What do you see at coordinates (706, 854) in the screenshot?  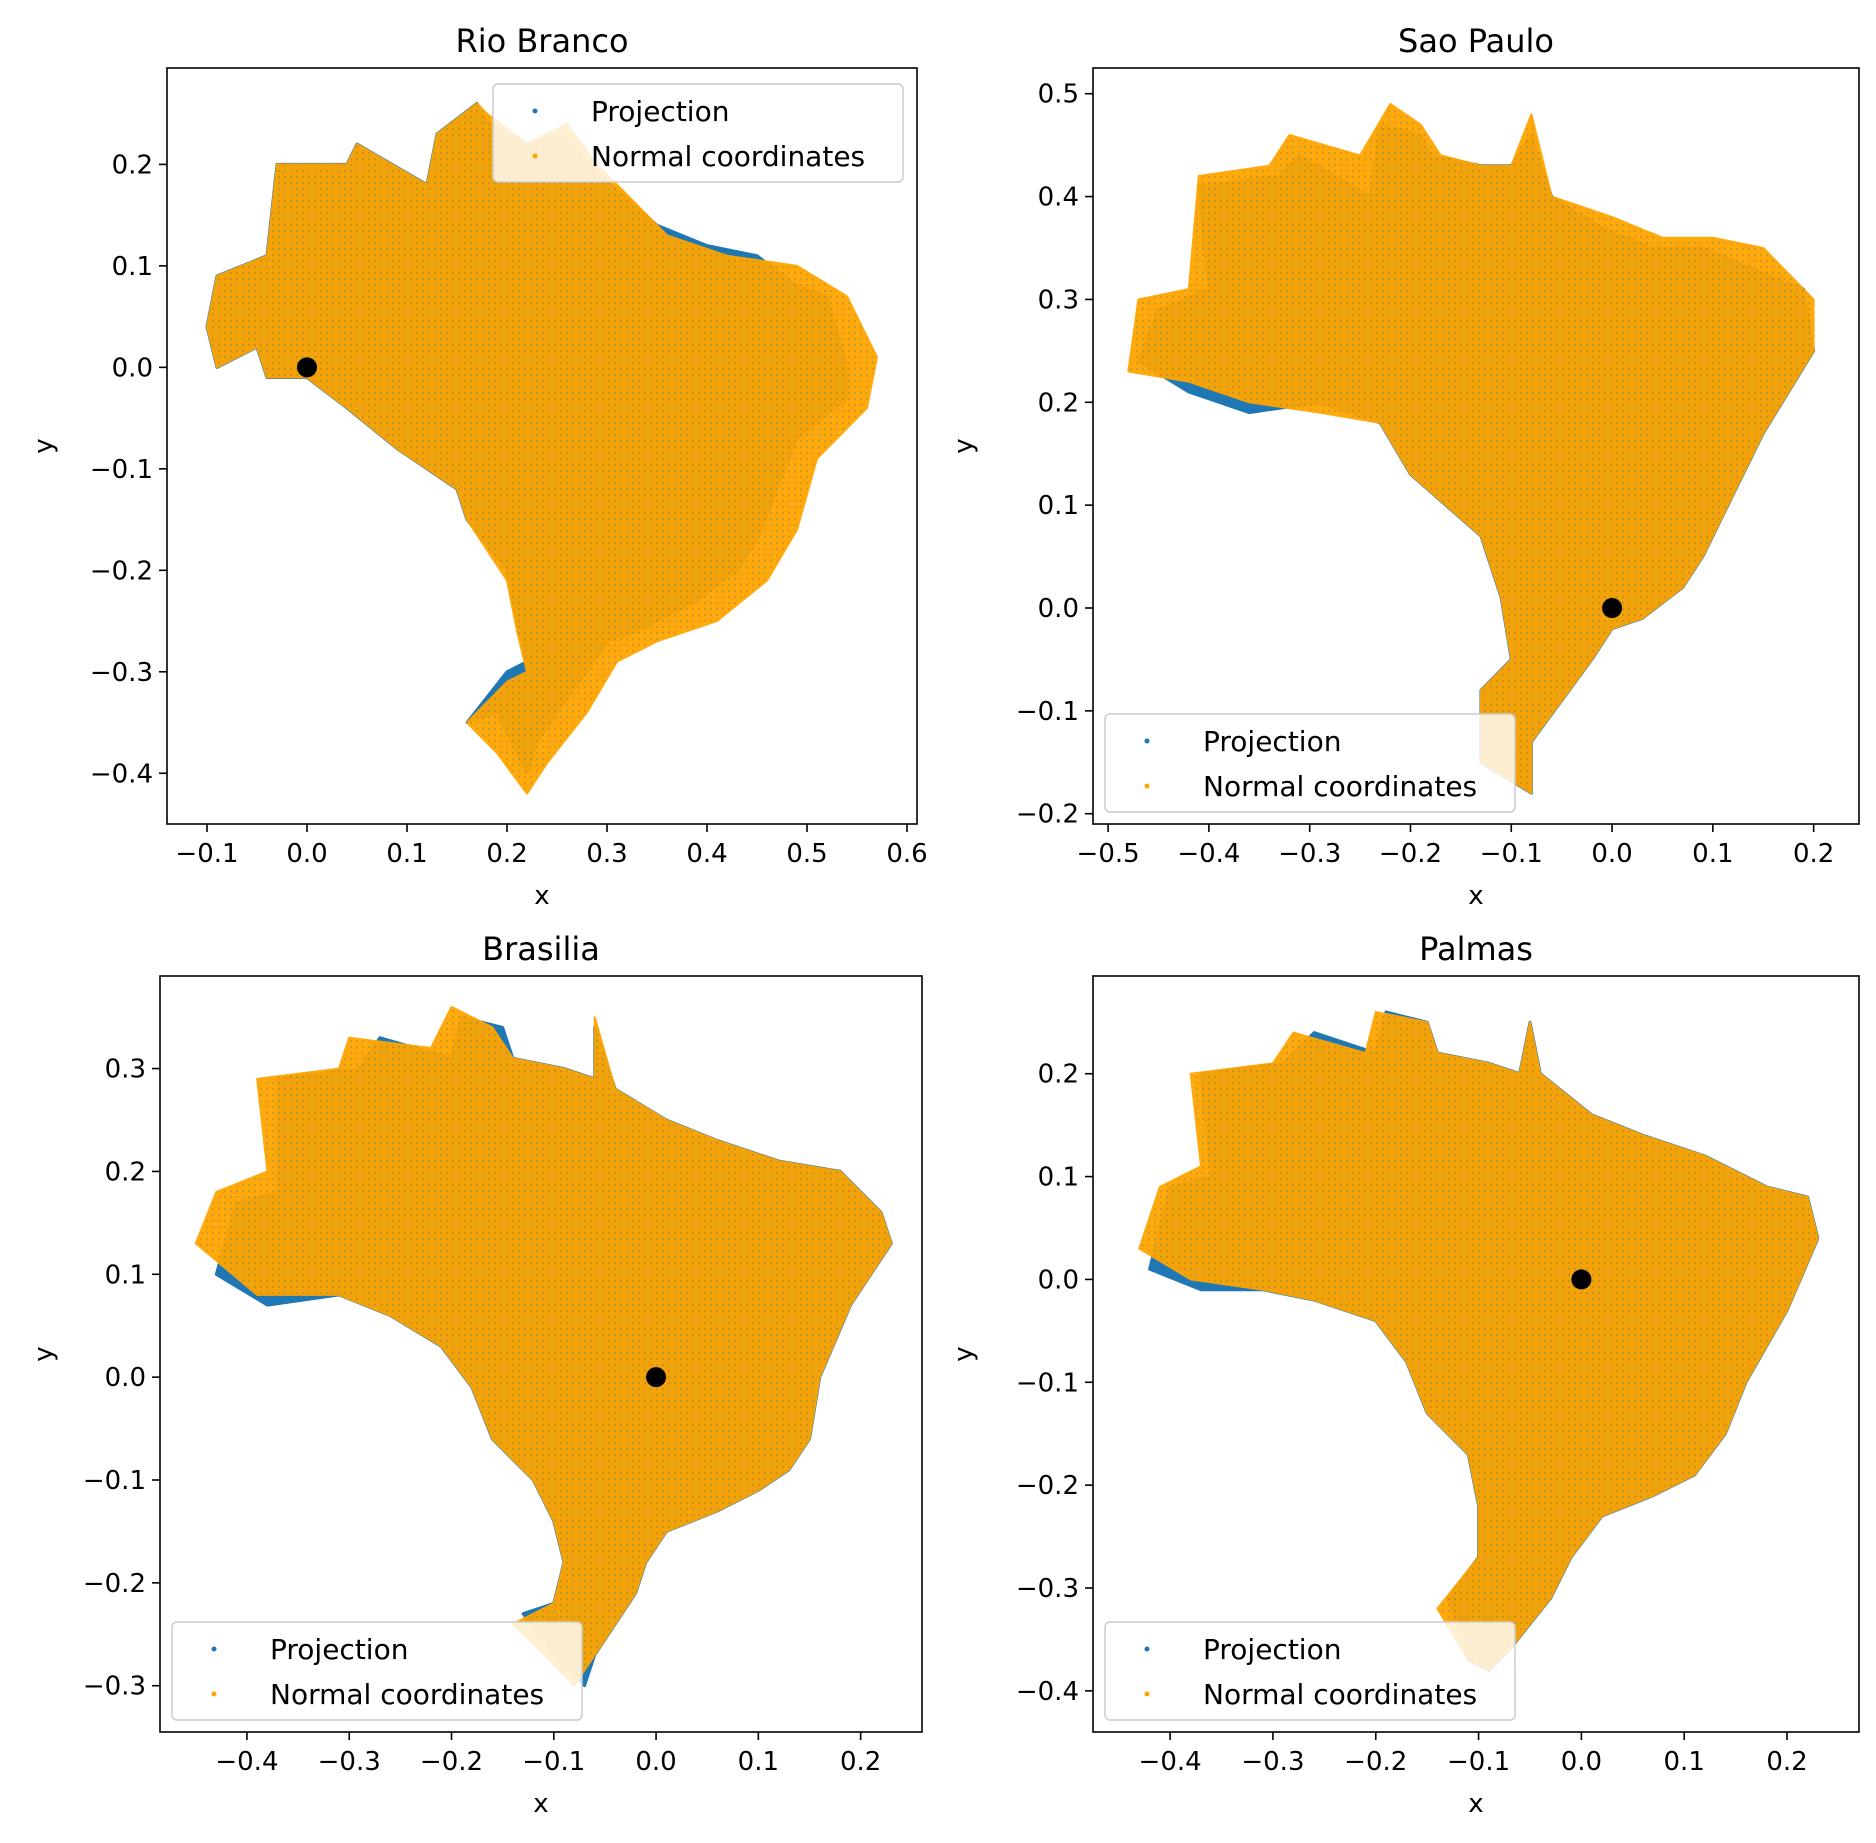 I see `x-tick-label: 0.4` at bounding box center [706, 854].